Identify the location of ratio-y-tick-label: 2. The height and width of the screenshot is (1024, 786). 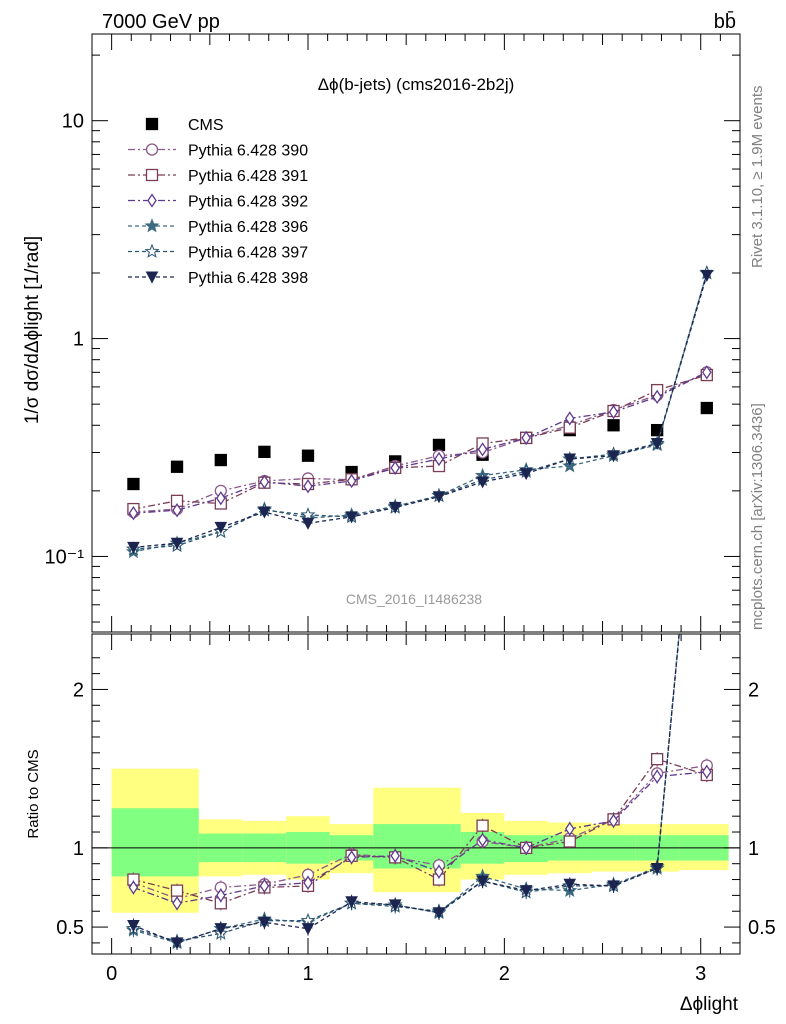
(78, 690).